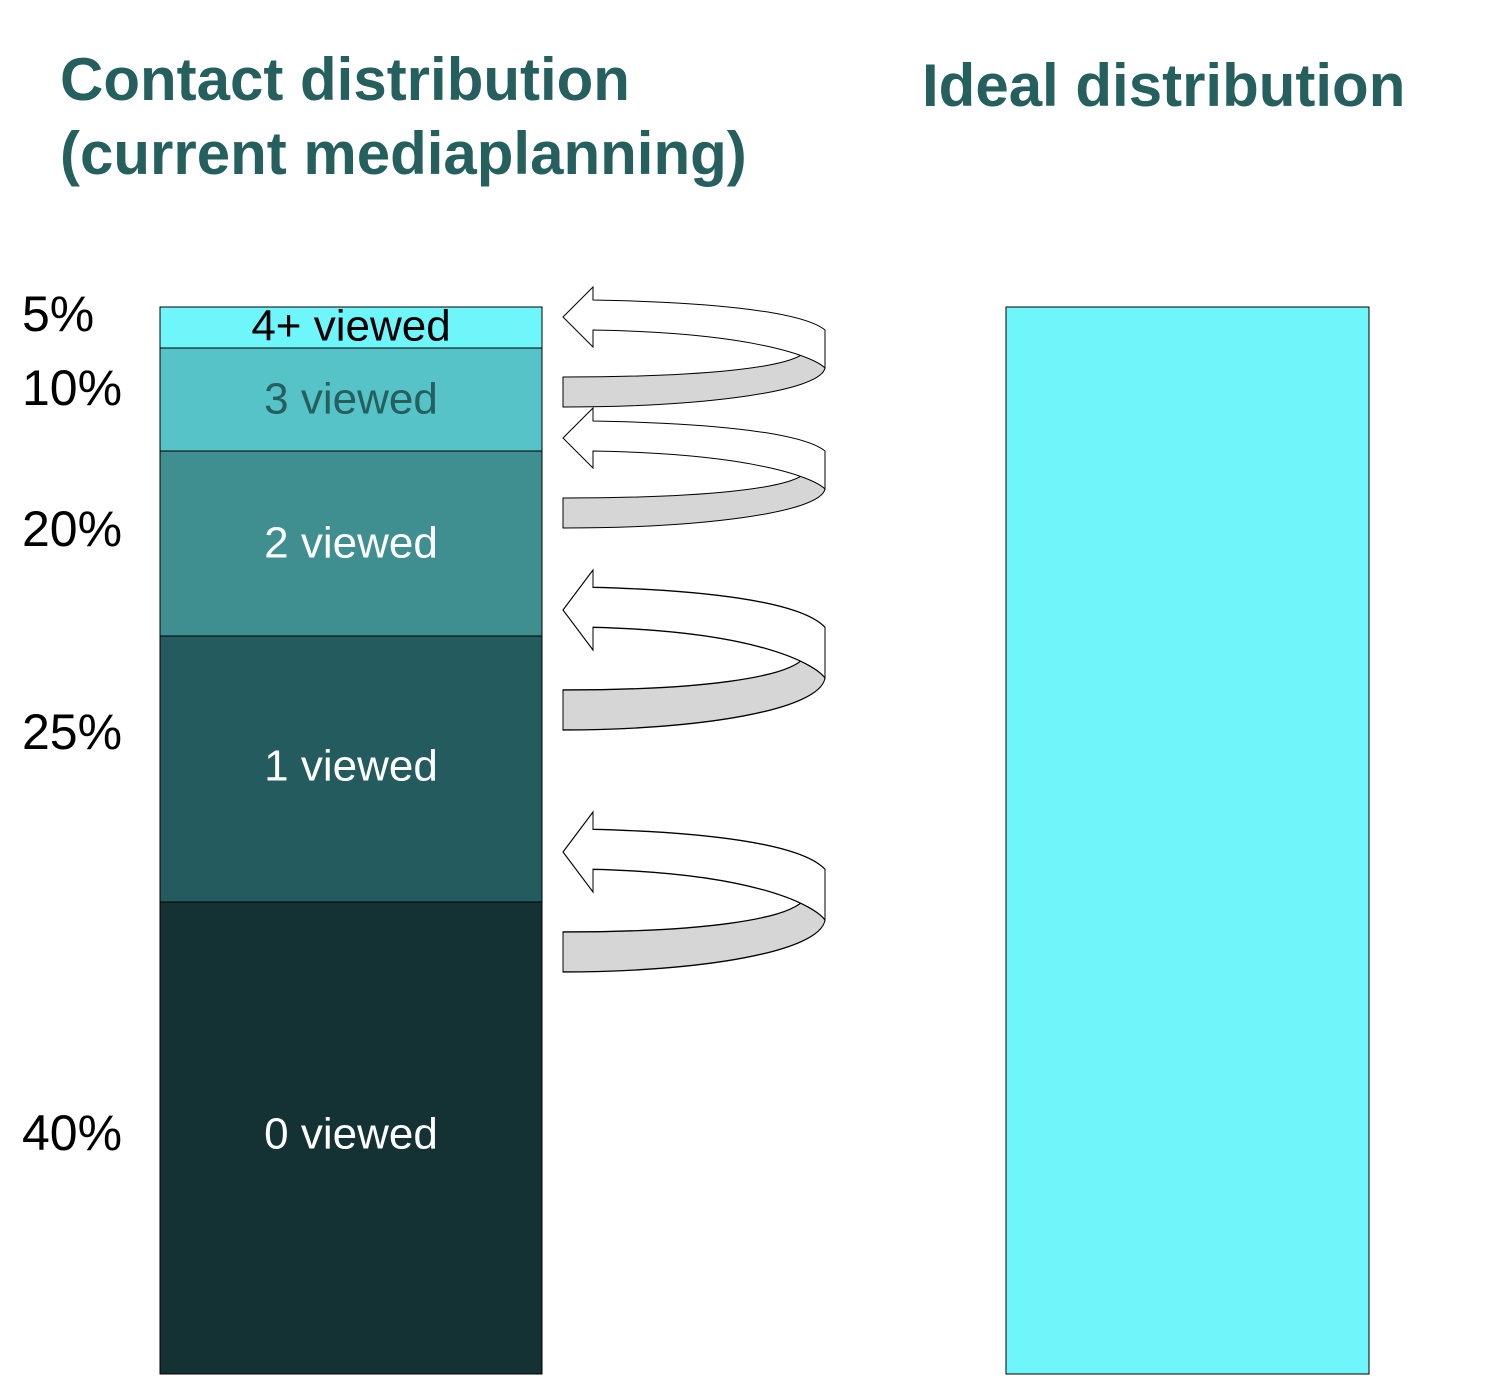 The height and width of the screenshot is (1400, 1500). I want to click on segment-share: 10%, so click(72, 388).